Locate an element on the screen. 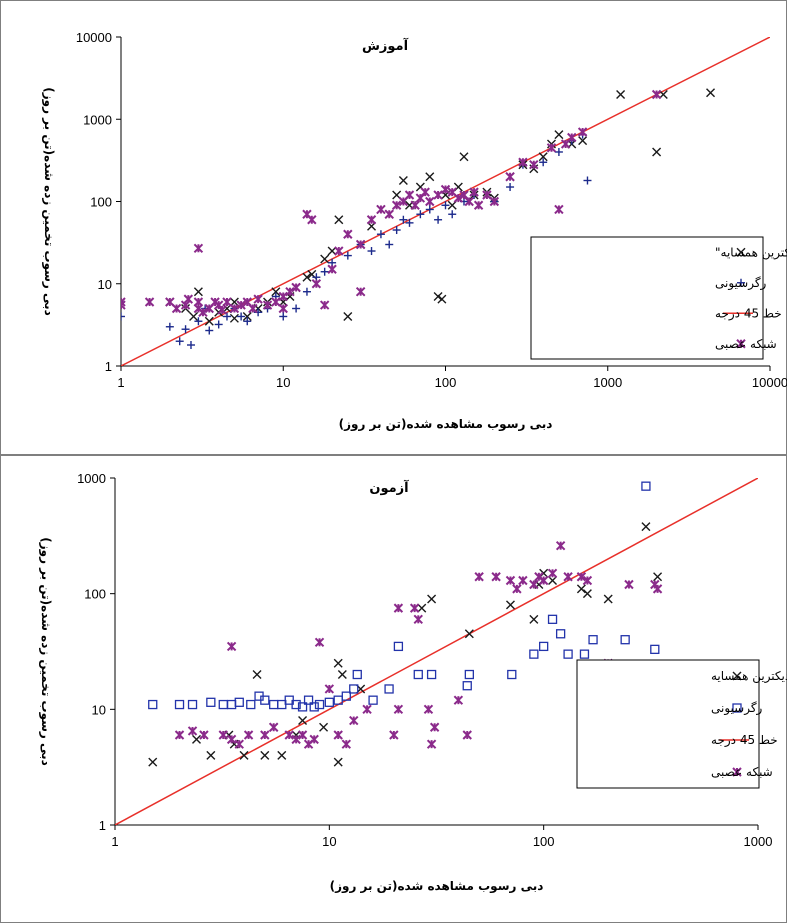 The height and width of the screenshot is (923, 787). x-tick-label: 1000 is located at coordinates (607, 382).